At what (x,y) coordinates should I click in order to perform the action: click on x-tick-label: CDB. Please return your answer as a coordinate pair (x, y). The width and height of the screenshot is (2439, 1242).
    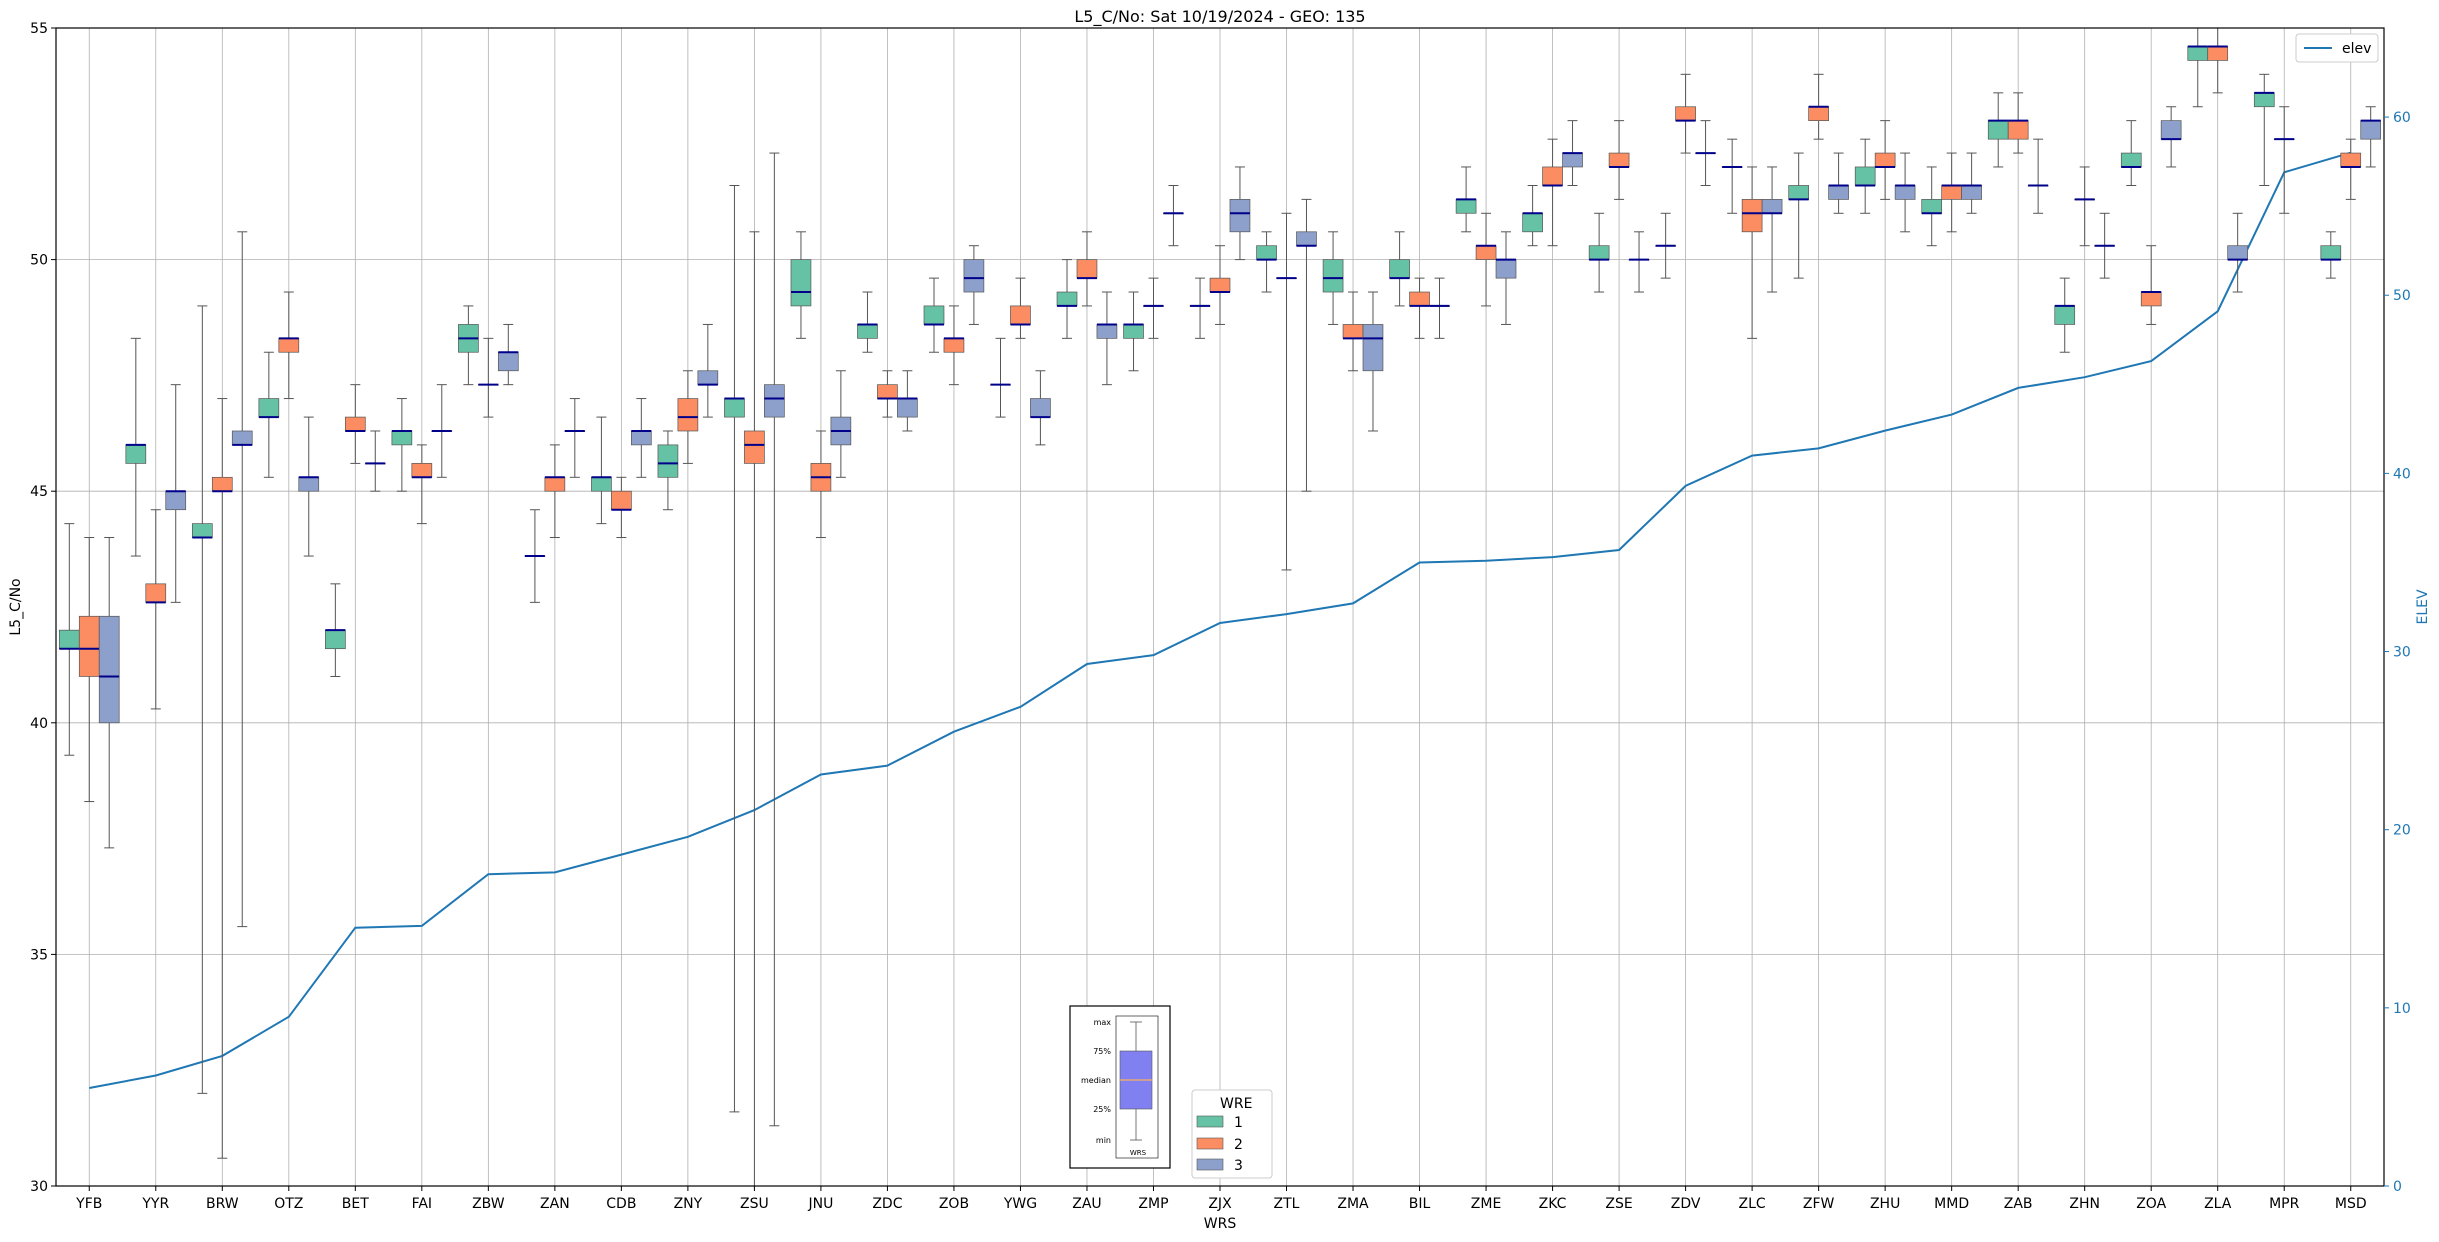
    Looking at the image, I should click on (621, 1204).